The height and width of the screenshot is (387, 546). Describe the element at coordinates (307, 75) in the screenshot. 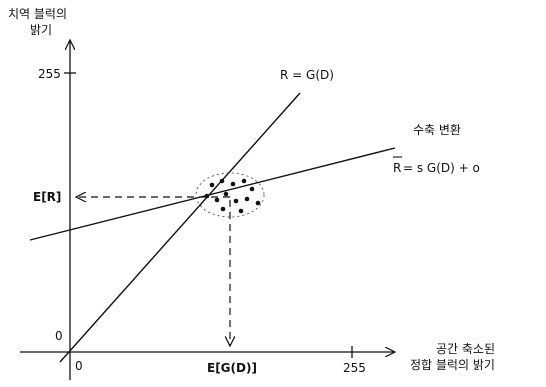

I see `identity-line-label: R = G(D)` at that location.